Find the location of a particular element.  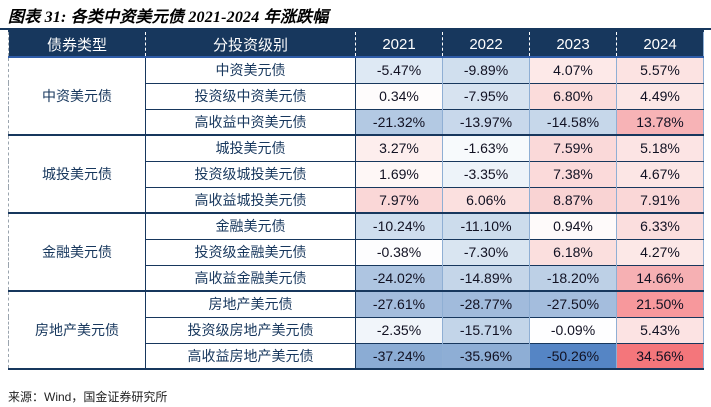

value-cell-2021: 0.34% is located at coordinates (399, 95).